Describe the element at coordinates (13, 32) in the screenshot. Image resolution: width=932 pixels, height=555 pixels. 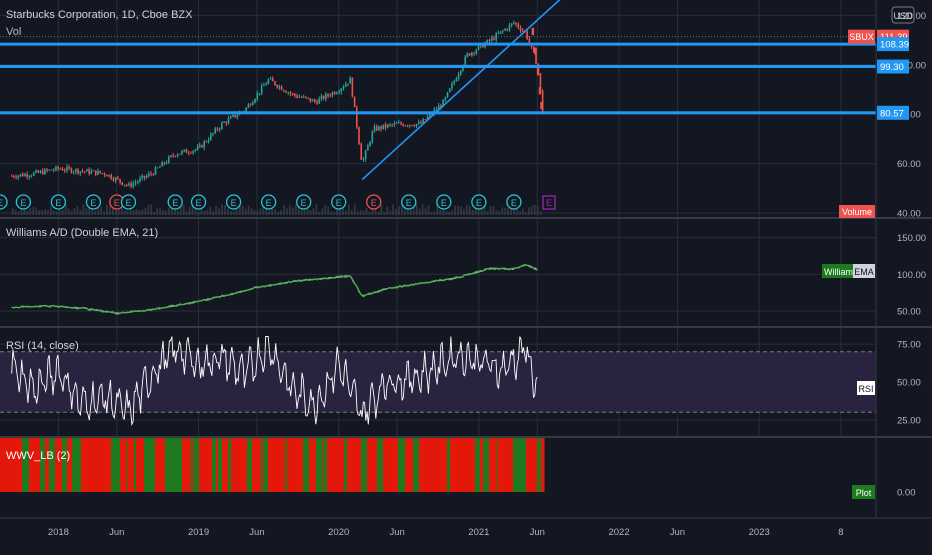
I see `vol-label: Vol` at that location.